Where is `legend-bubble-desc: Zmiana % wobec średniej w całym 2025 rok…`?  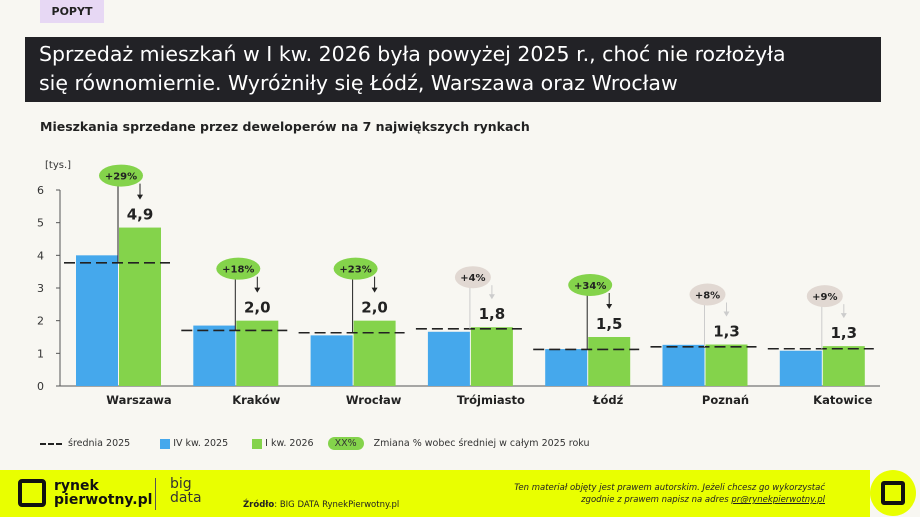
legend-bubble-desc: Zmiana % wobec średniej w całym 2025 rok… is located at coordinates (481, 443).